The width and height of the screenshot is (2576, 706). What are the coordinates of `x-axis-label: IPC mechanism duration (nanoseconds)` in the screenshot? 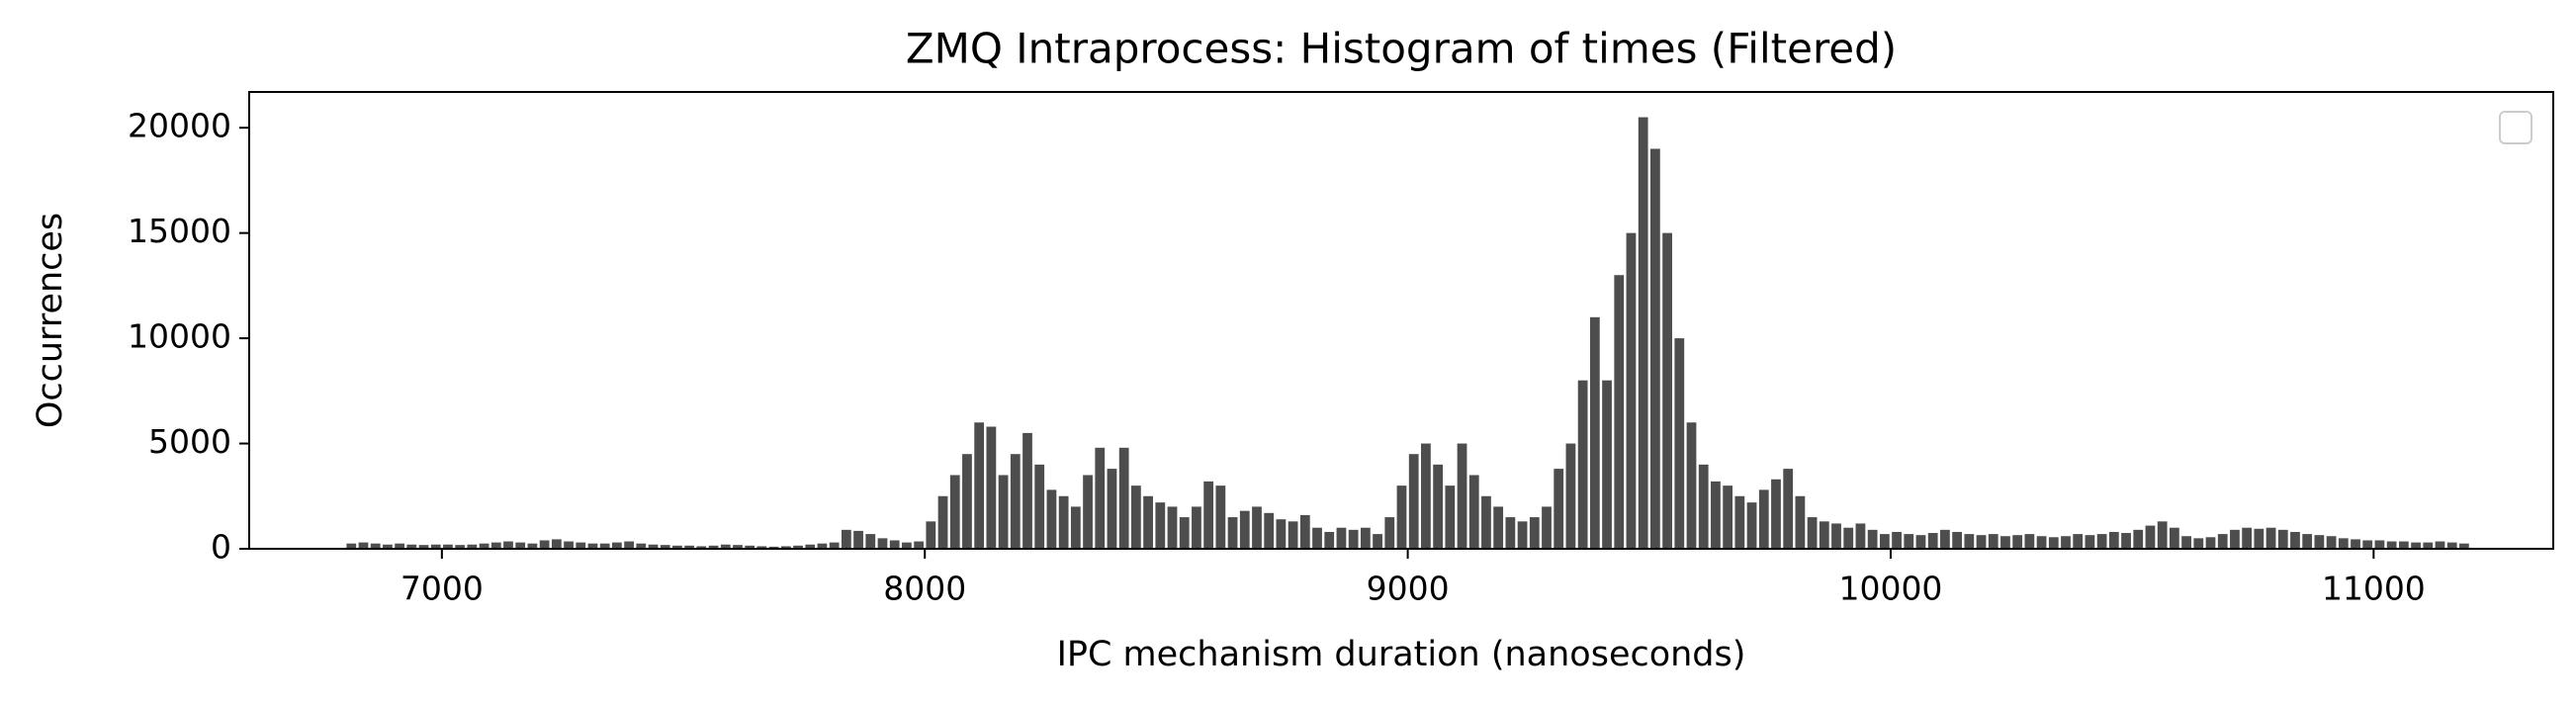 It's located at (1401, 654).